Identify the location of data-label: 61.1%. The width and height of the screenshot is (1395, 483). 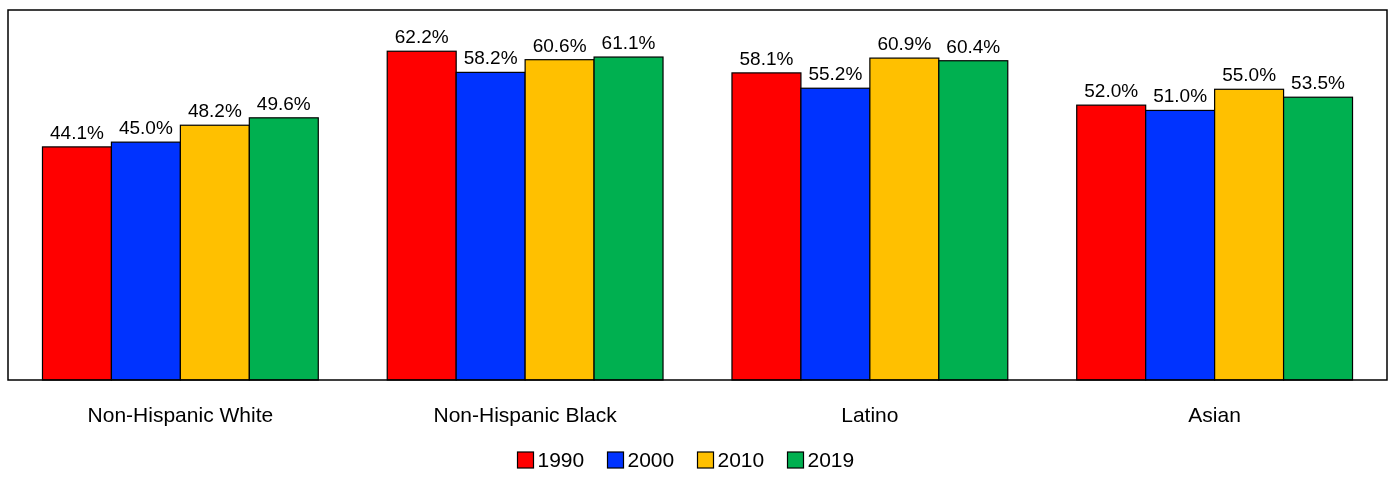
(628, 43).